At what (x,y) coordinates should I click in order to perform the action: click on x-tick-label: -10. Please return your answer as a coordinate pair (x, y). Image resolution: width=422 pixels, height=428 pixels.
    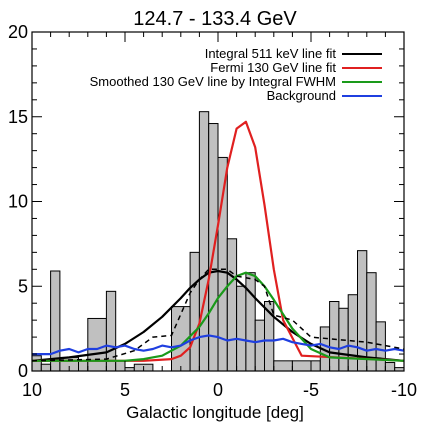
    Looking at the image, I should click on (404, 390).